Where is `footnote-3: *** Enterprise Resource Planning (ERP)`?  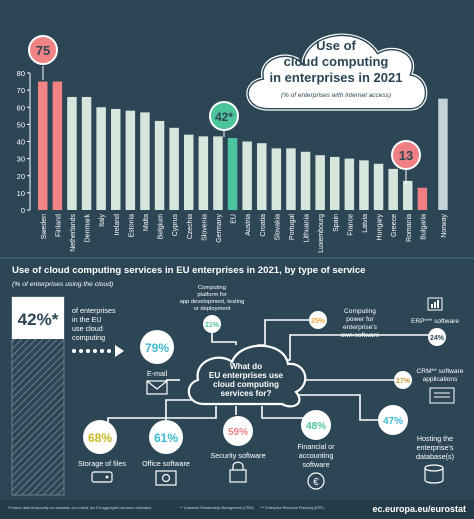
footnote-3: *** Enterprise Resource Planning (ERP) is located at coordinates (292, 508).